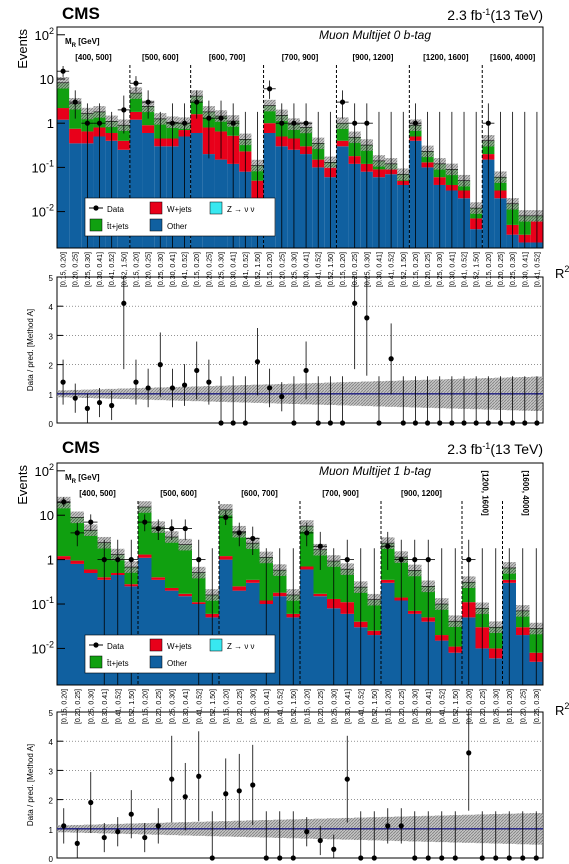 The height and width of the screenshot is (864, 569). I want to click on group-label: [700, 900], so click(340, 493).